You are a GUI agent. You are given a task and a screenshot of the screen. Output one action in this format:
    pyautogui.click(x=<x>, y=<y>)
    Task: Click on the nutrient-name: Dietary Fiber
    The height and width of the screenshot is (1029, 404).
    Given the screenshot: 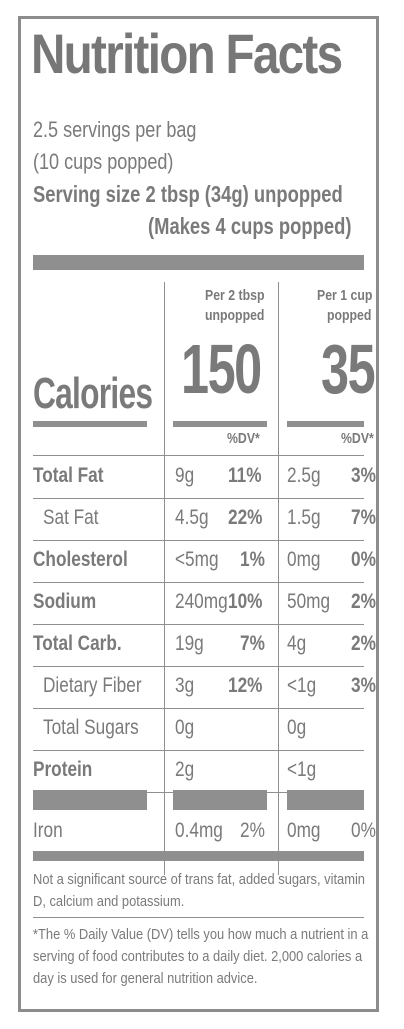 What is the action you would take?
    pyautogui.click(x=92, y=685)
    